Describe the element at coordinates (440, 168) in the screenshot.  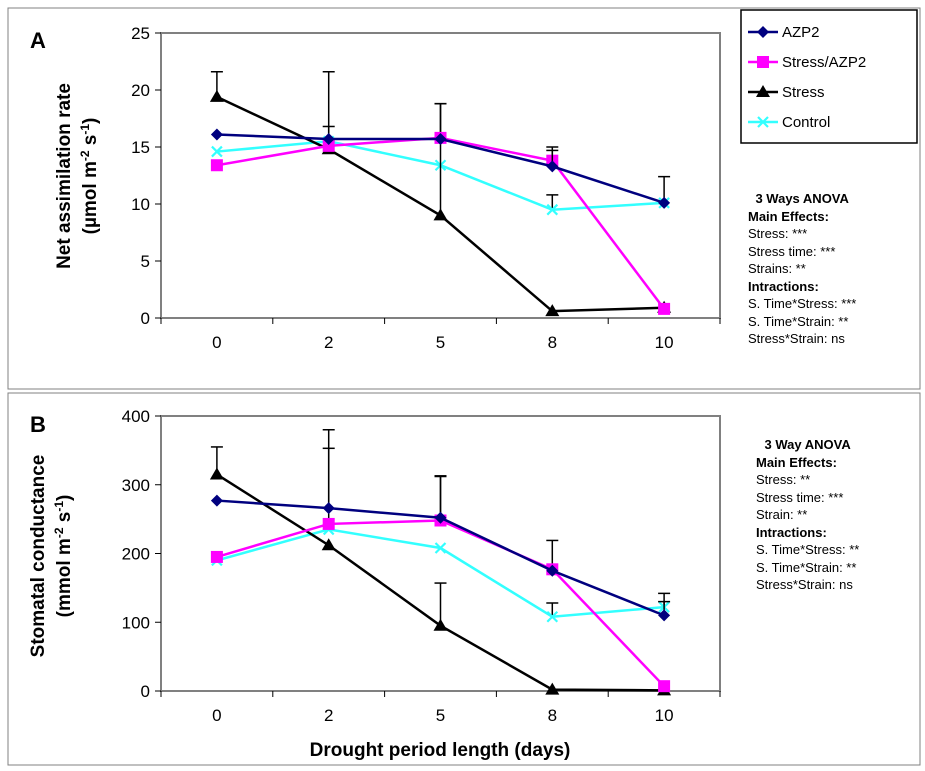
I see `series-a-azp2` at that location.